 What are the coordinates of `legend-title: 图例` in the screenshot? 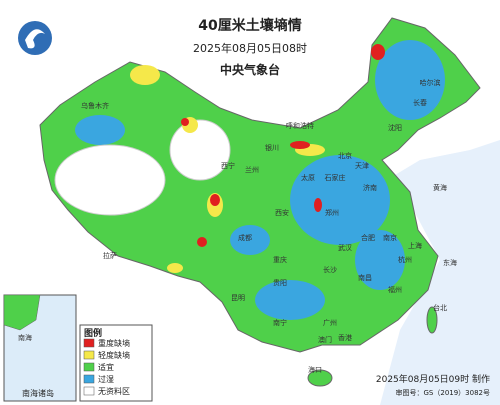 It's located at (93, 333).